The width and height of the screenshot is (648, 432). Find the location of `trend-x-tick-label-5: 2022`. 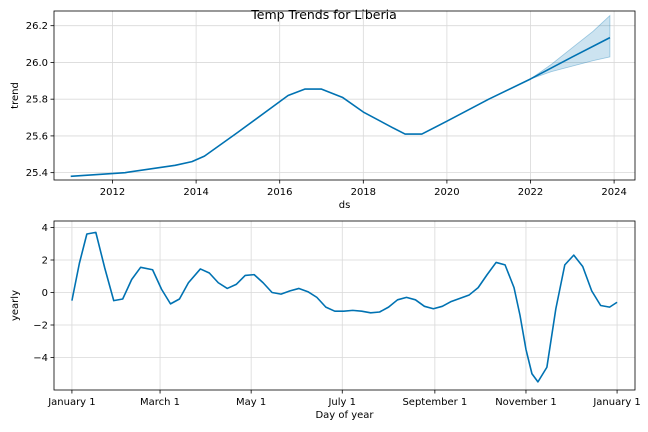

trend-x-tick-label-5: 2022 is located at coordinates (530, 192).